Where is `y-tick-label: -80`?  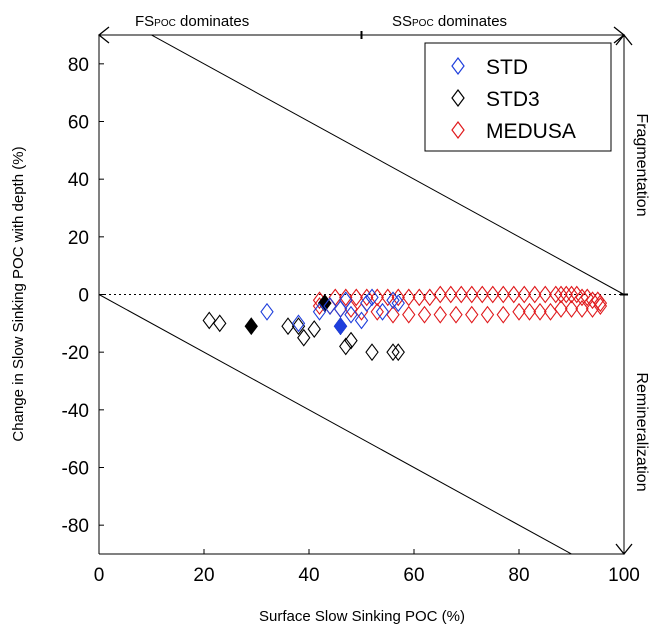
y-tick-label: -80 is located at coordinates (75, 526).